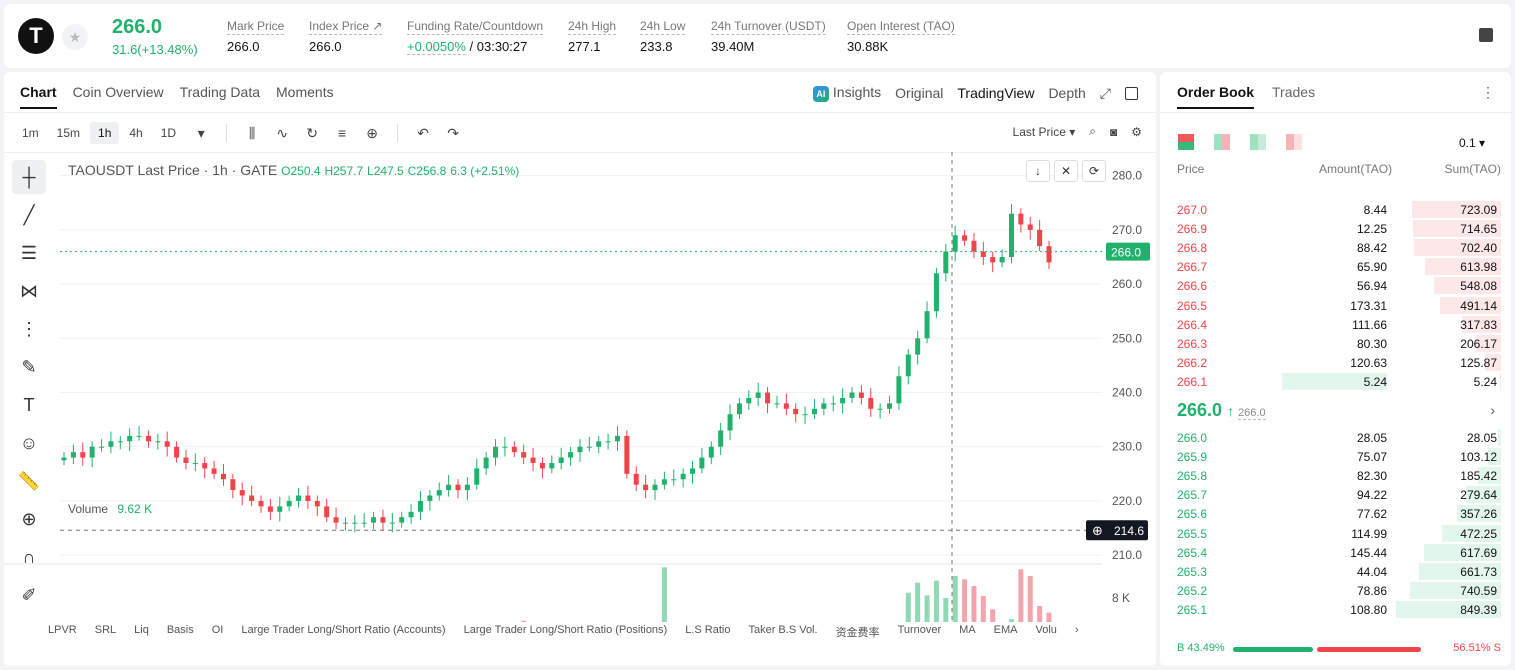 This screenshot has width=1515, height=670. I want to click on tab-coin-overview: Coin Overview, so click(118, 92).